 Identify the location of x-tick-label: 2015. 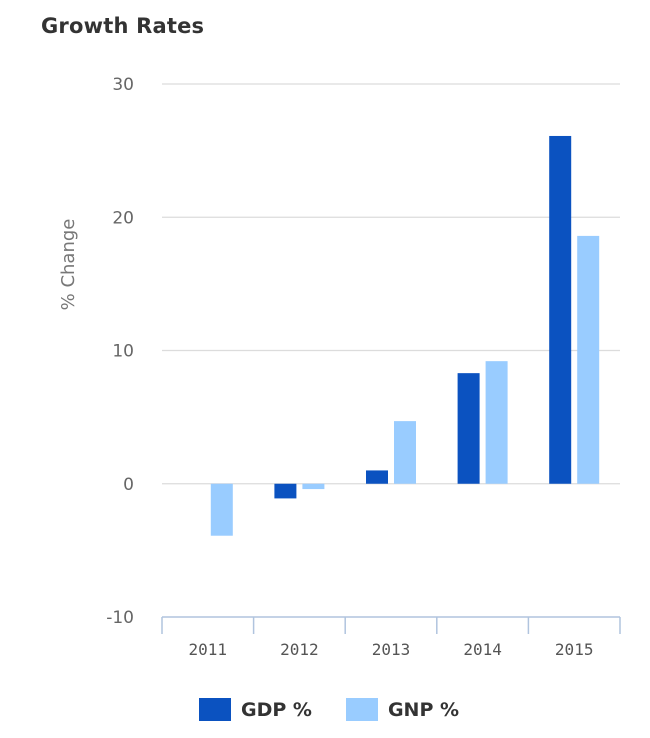
(574, 649).